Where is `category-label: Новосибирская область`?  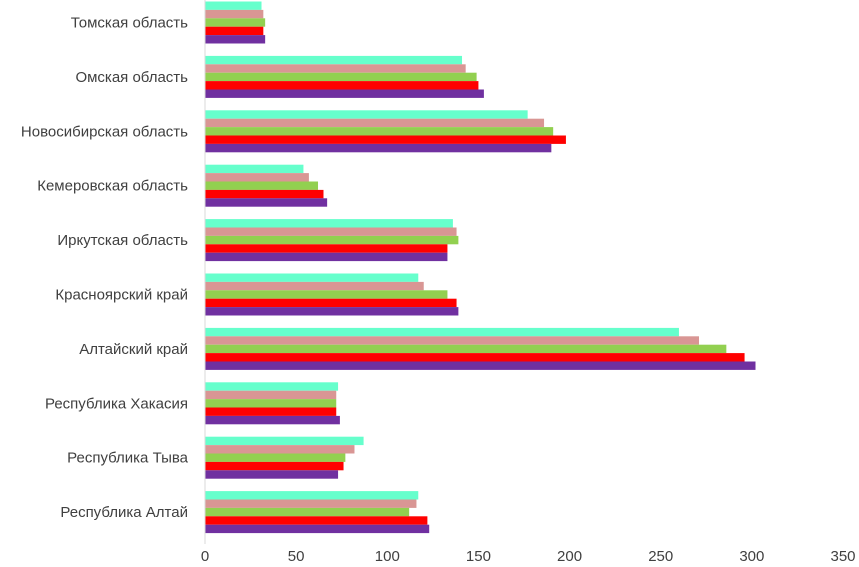 category-label: Новосибирская область is located at coordinates (104, 131).